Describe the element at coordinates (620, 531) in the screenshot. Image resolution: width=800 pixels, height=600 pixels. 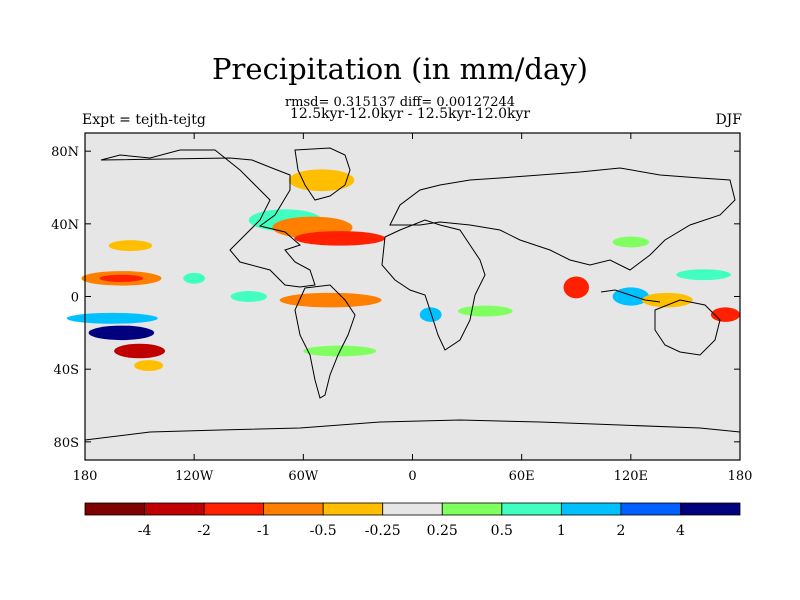
I see `colorbar-label: 2` at that location.